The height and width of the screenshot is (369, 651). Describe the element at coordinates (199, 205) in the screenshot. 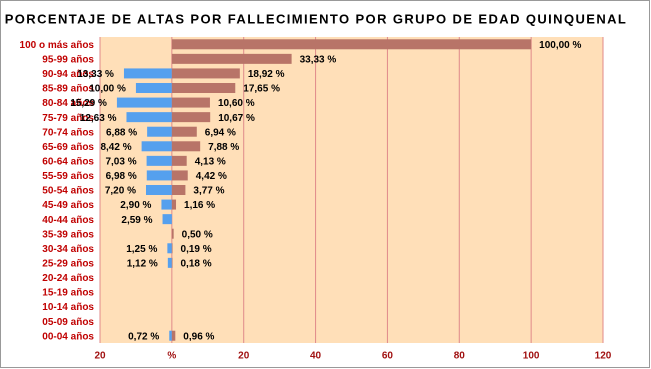

I see `value-label: 1,16 %` at that location.